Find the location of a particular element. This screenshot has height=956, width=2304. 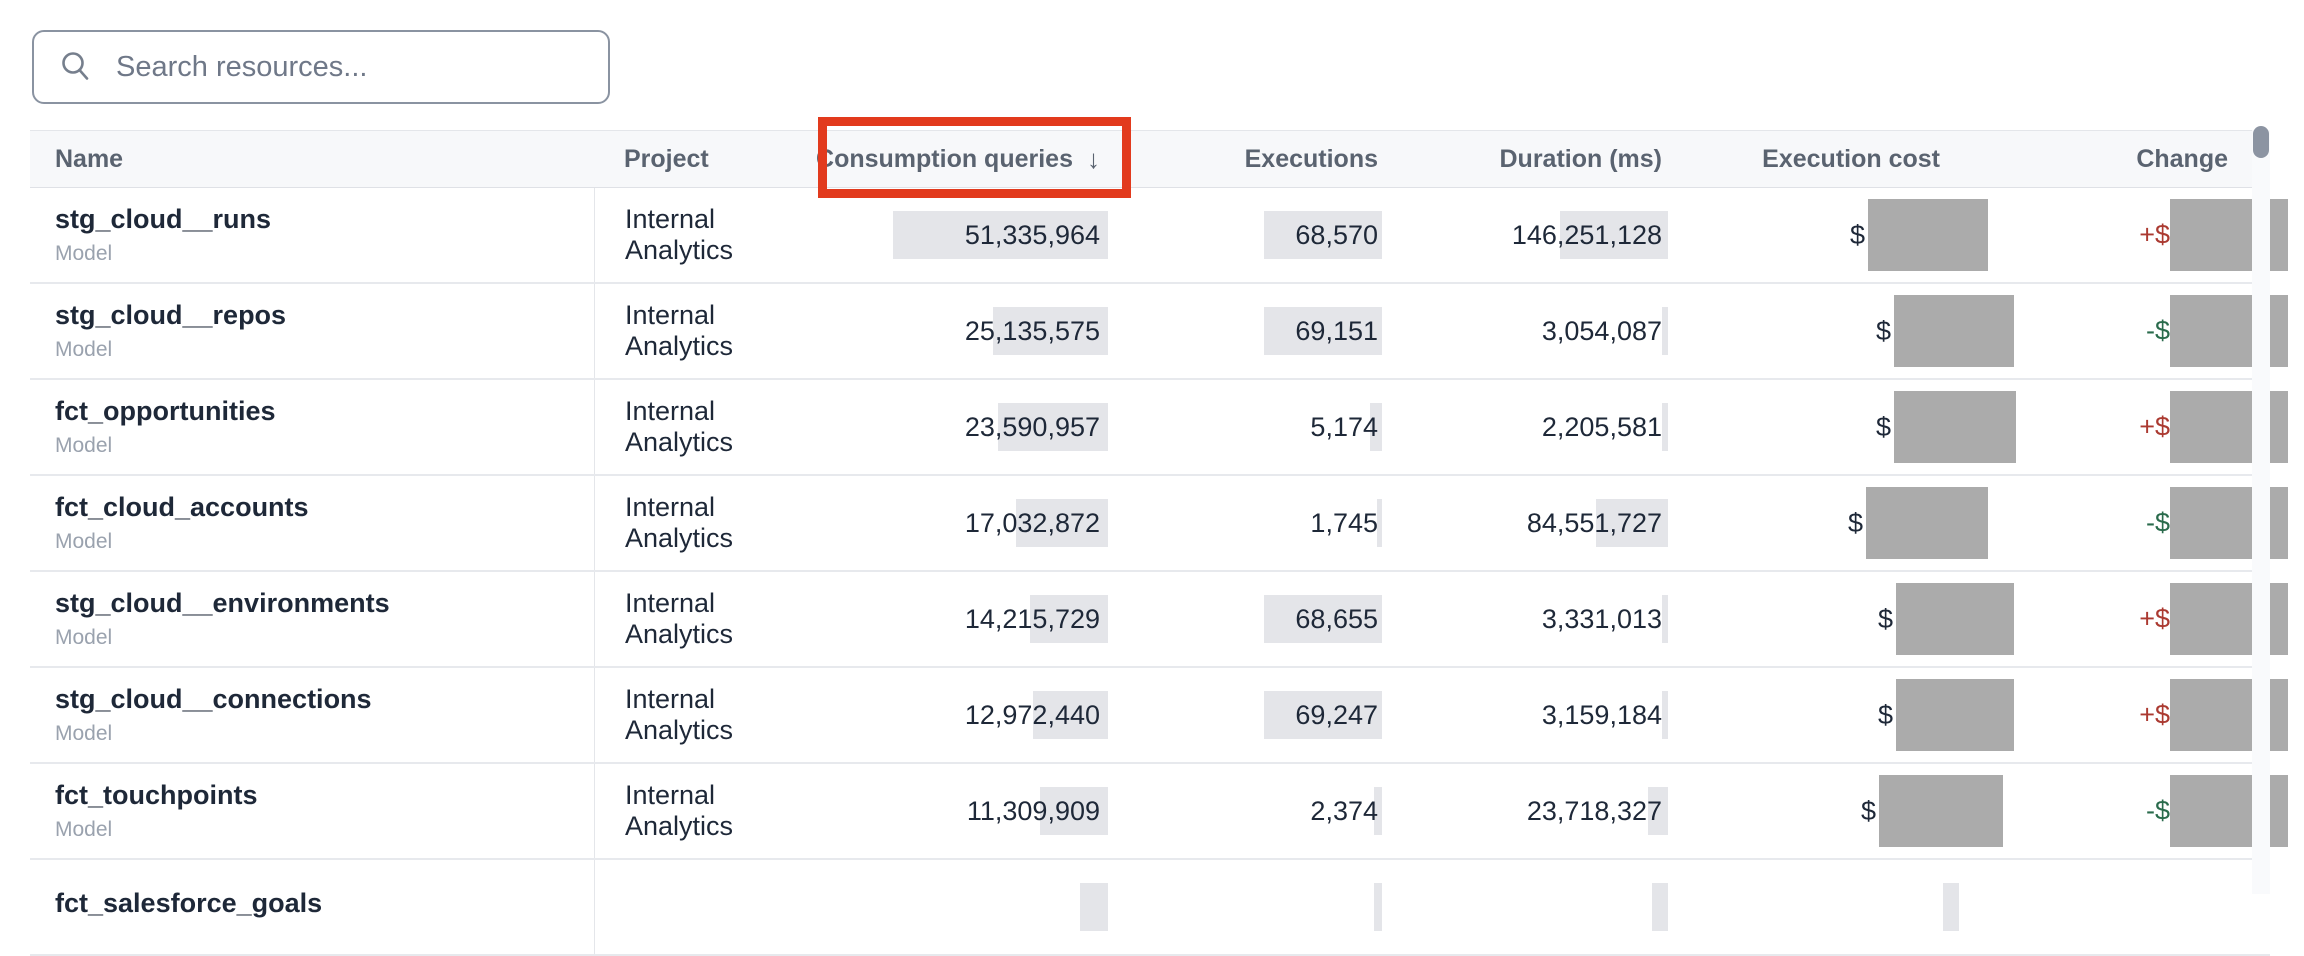

resource-name: fct_cloud_accounts is located at coordinates (182, 506).